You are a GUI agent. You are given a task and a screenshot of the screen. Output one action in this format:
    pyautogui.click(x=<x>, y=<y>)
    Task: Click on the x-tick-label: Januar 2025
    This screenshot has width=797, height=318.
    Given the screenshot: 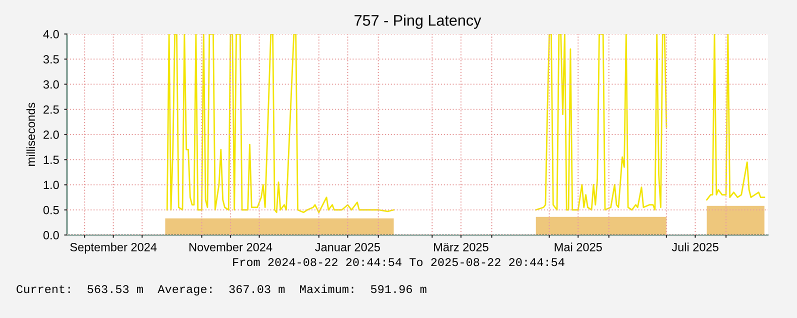 What is the action you would take?
    pyautogui.click(x=347, y=247)
    